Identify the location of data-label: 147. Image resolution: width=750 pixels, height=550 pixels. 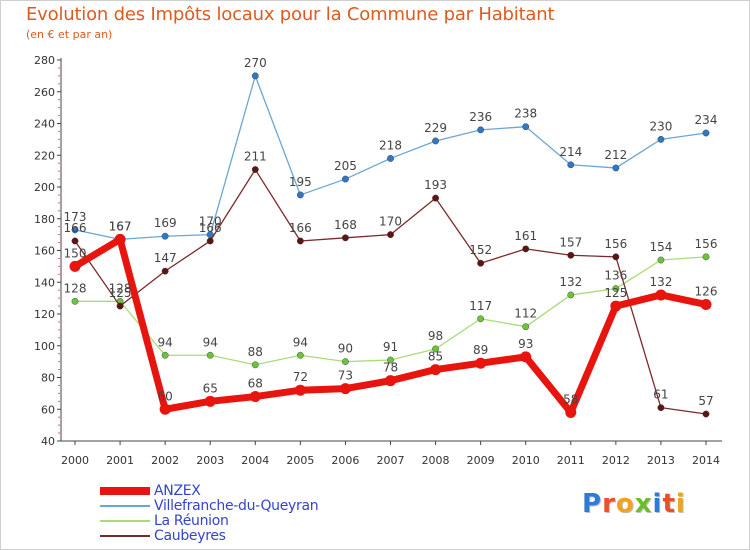
(165, 258).